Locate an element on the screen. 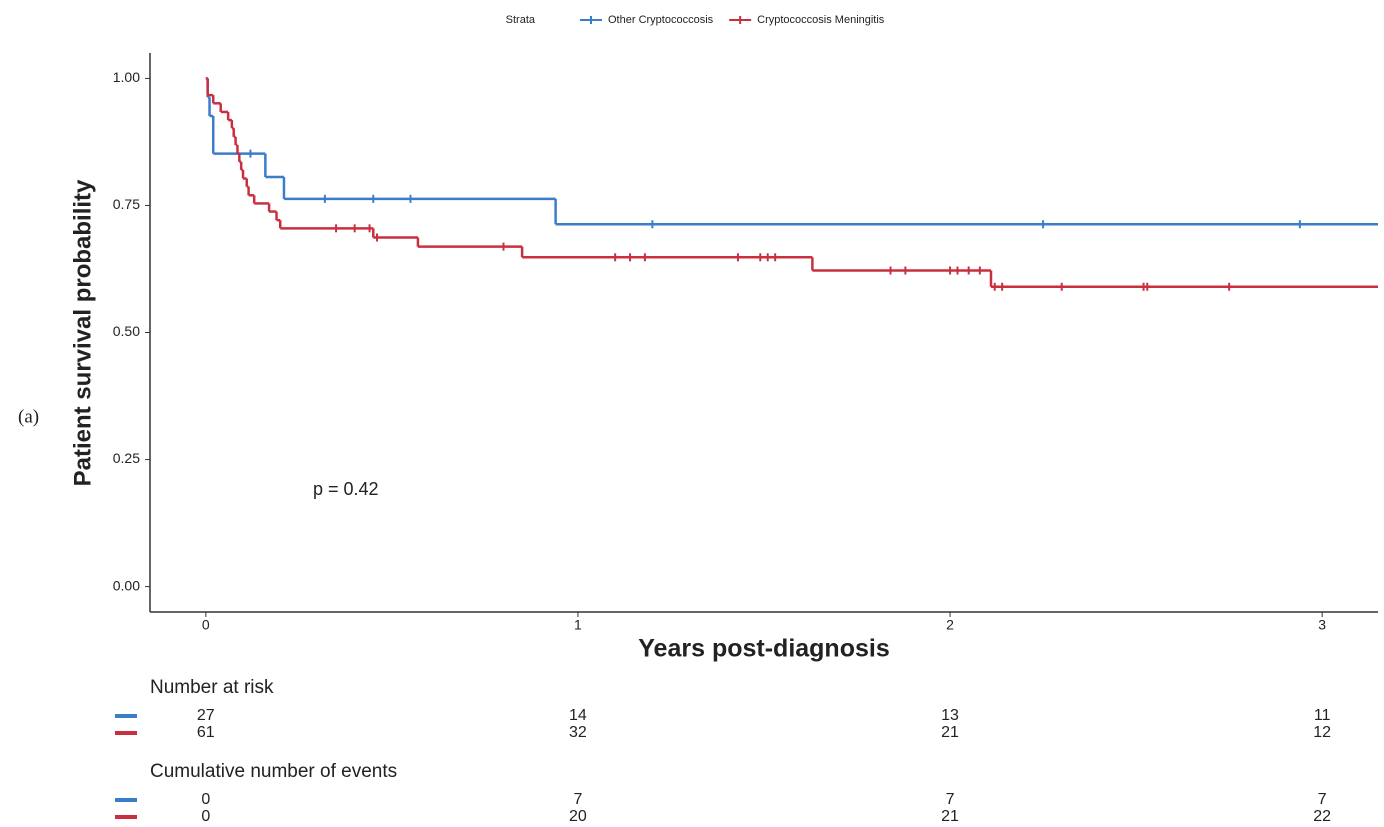 The height and width of the screenshot is (827, 1384). legend-title: Strata is located at coordinates (521, 20).